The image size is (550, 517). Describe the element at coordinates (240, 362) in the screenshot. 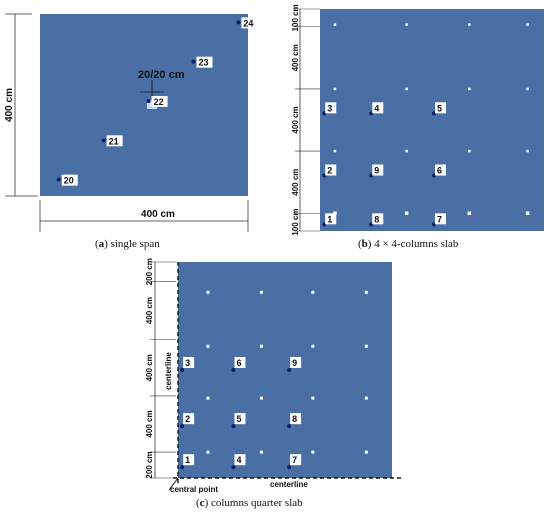

I see `point-label-c-6-bg` at that location.